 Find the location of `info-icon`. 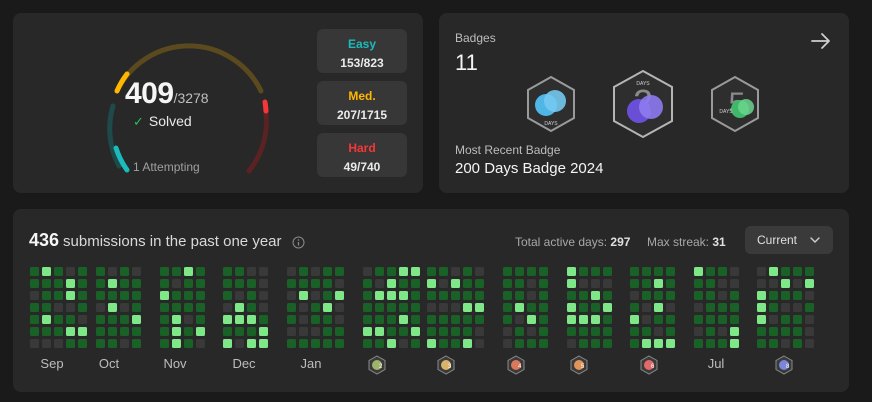

info-icon is located at coordinates (298, 242).